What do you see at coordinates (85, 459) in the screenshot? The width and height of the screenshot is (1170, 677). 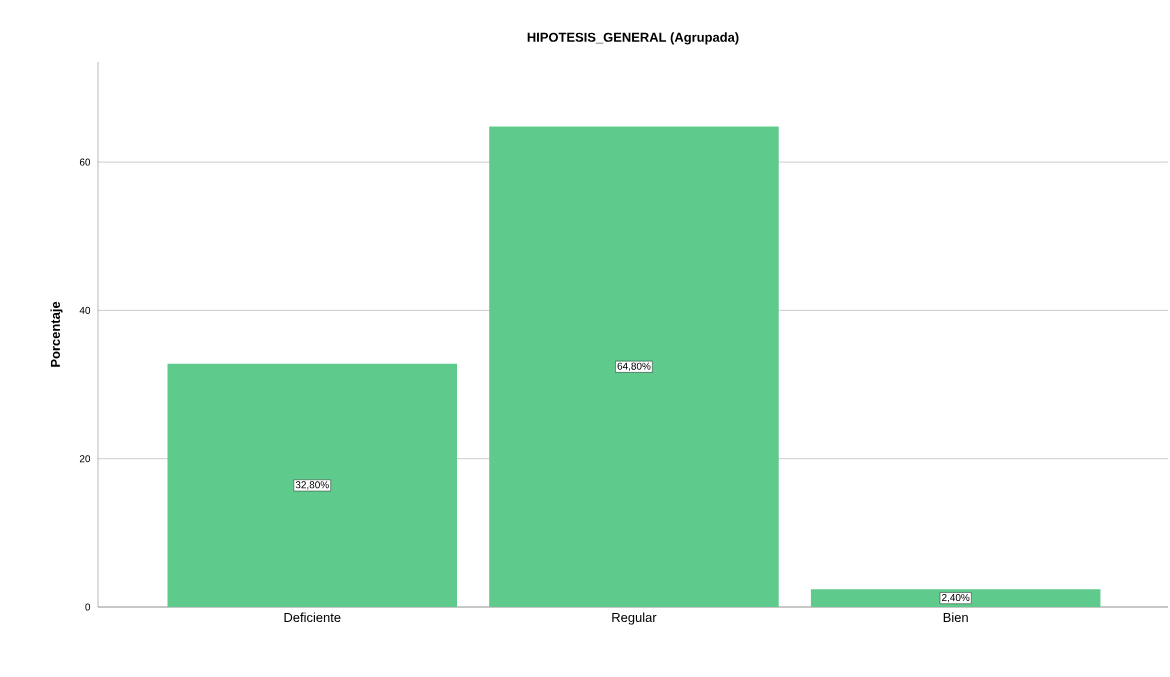 I see `y-tick-label: 20` at bounding box center [85, 459].